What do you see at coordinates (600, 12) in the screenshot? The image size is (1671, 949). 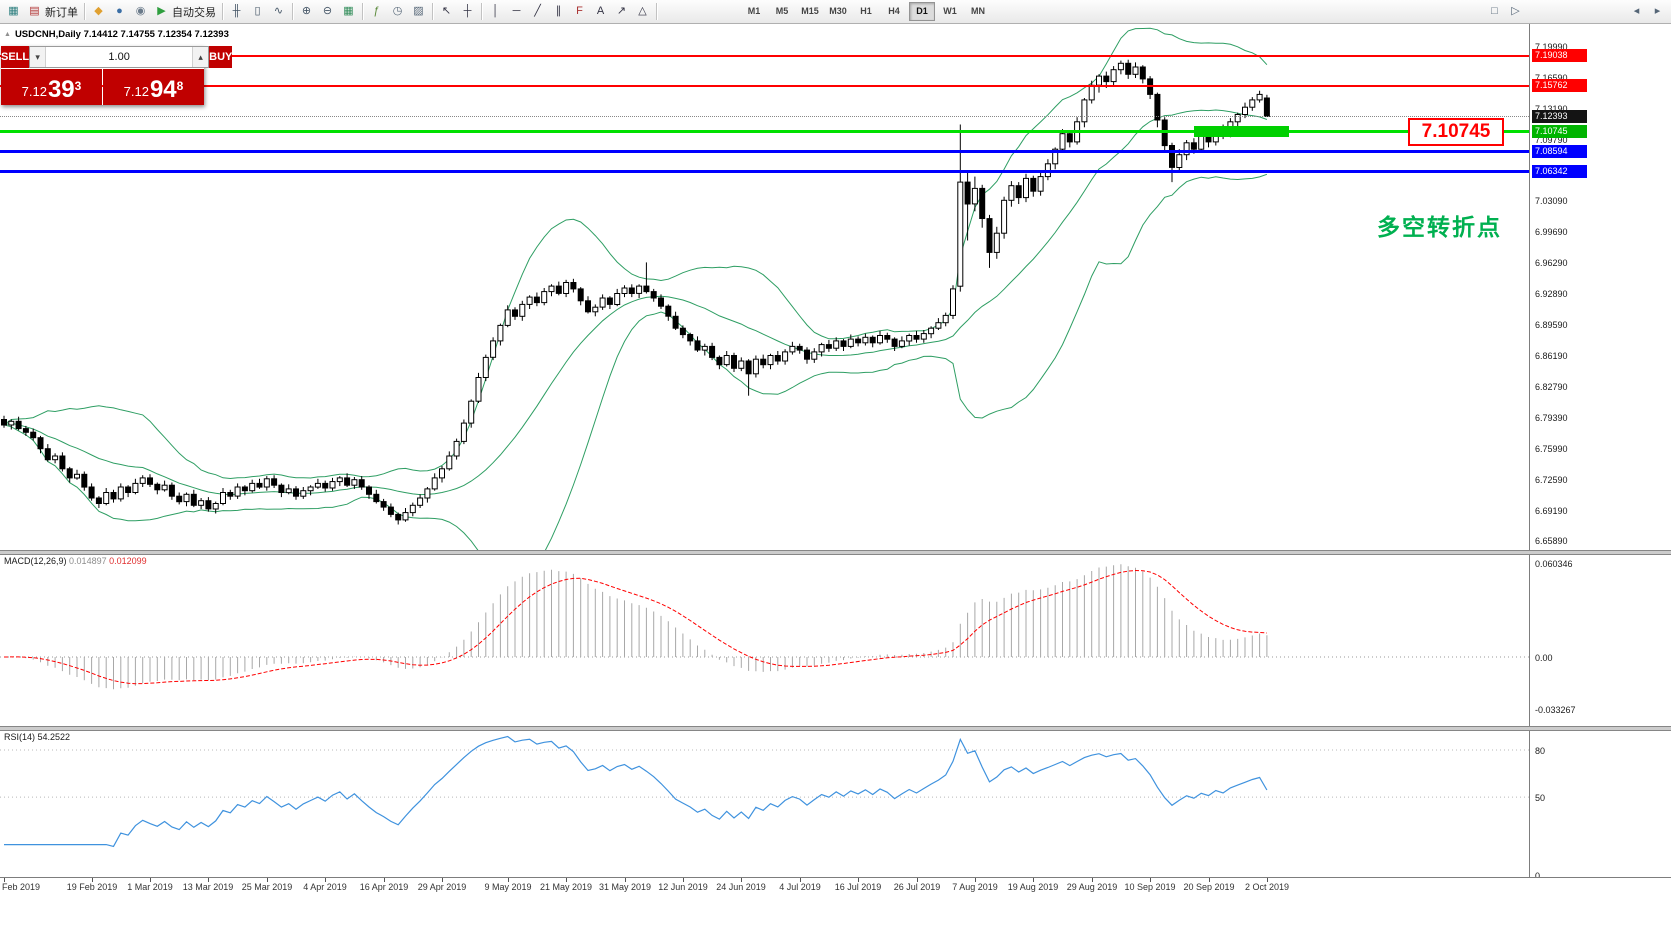 I see `text-button: A` at bounding box center [600, 12].